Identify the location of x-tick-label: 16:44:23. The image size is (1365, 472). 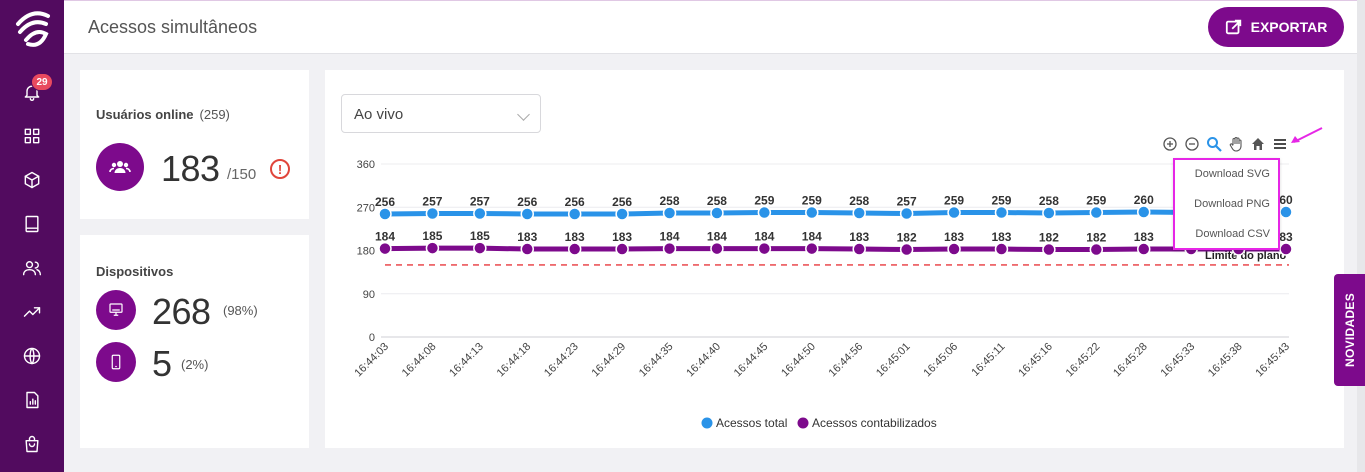
(561, 360).